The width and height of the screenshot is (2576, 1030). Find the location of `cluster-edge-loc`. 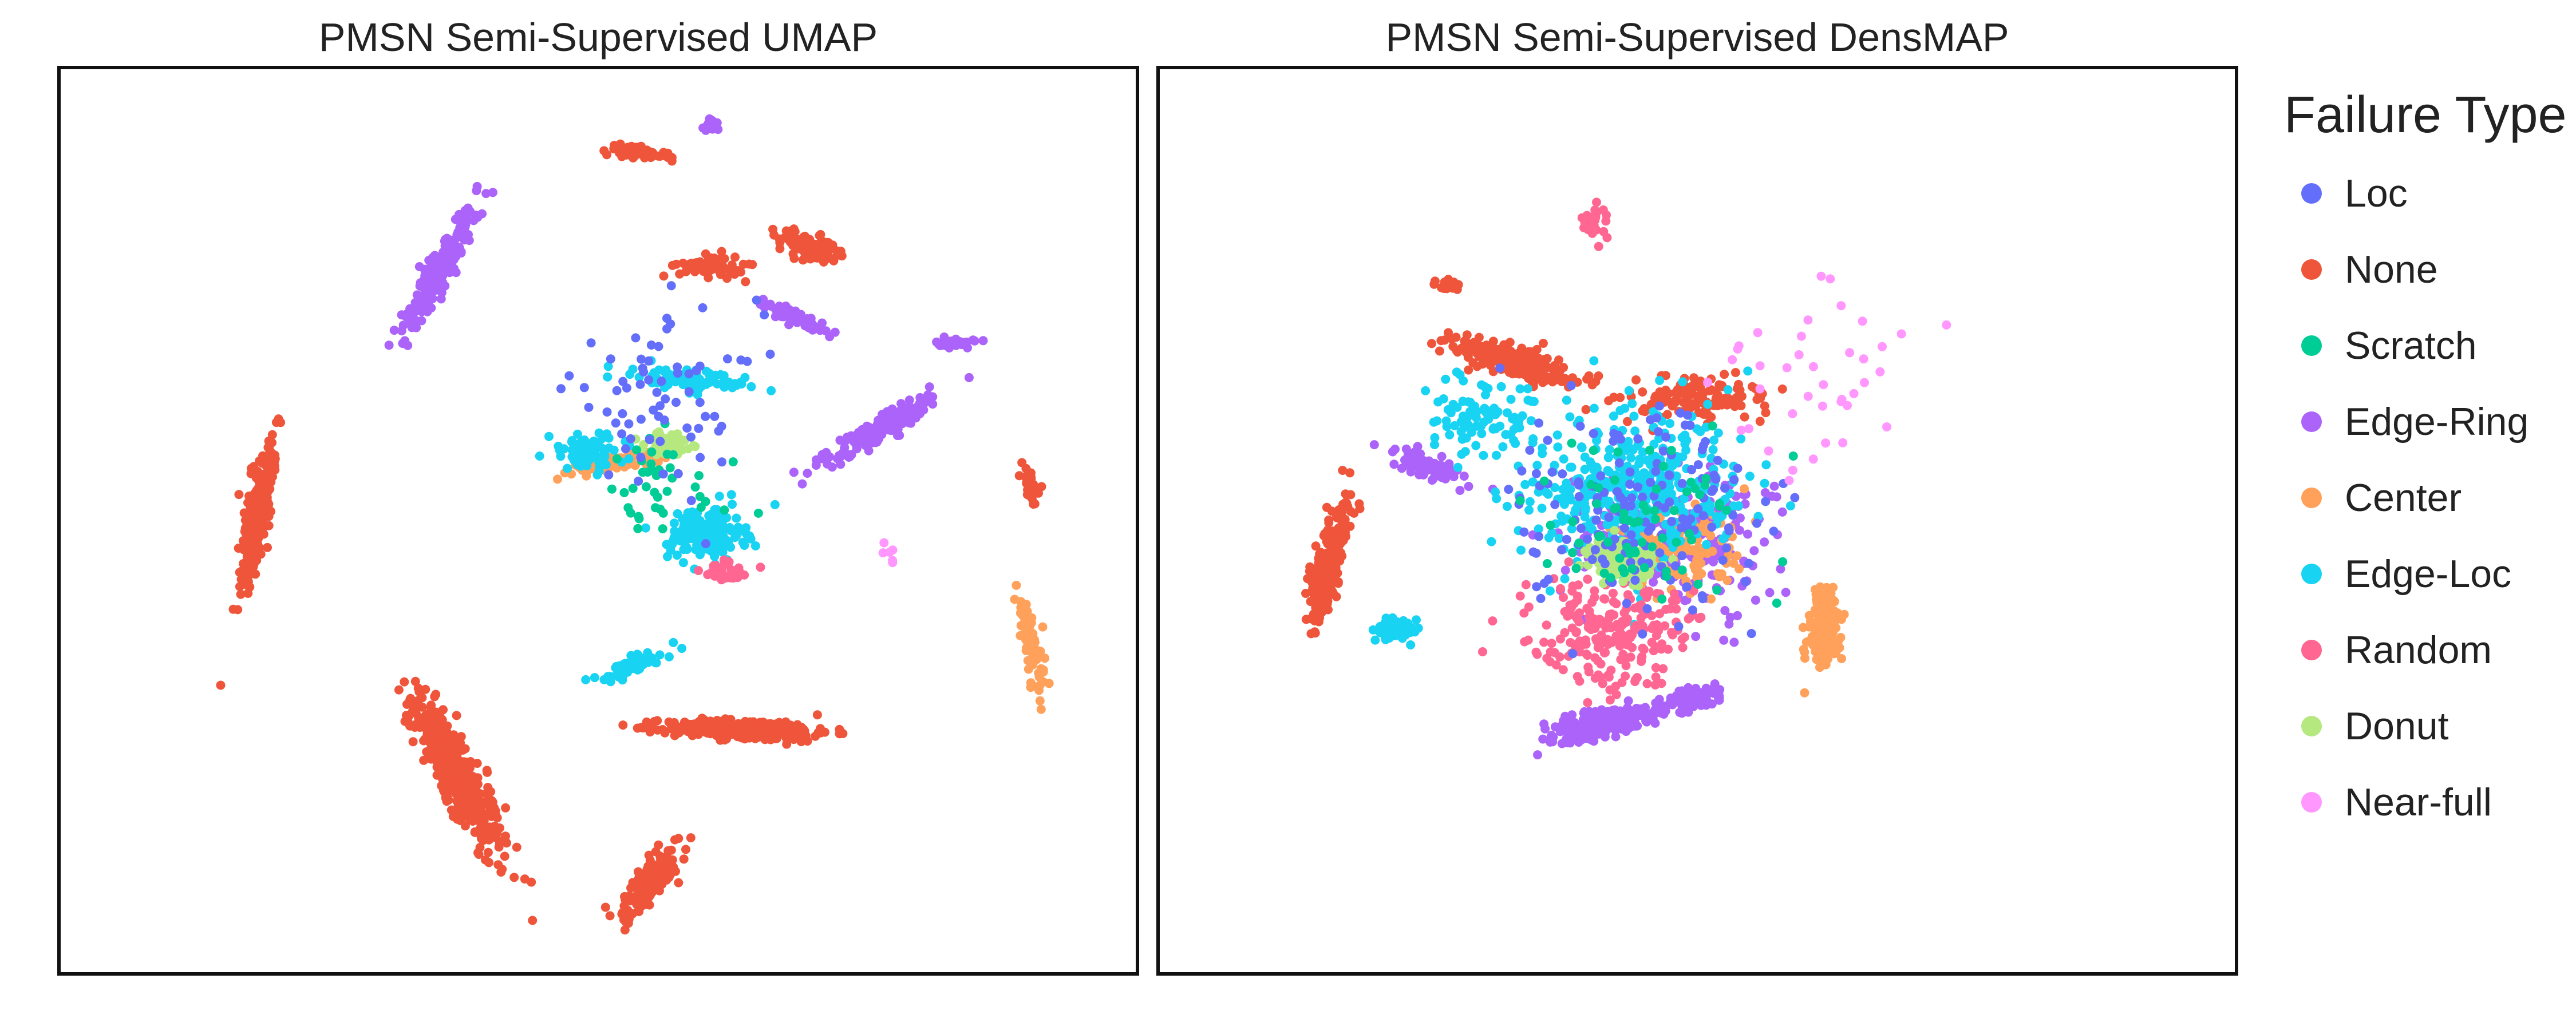

cluster-edge-loc is located at coordinates (1395, 631).